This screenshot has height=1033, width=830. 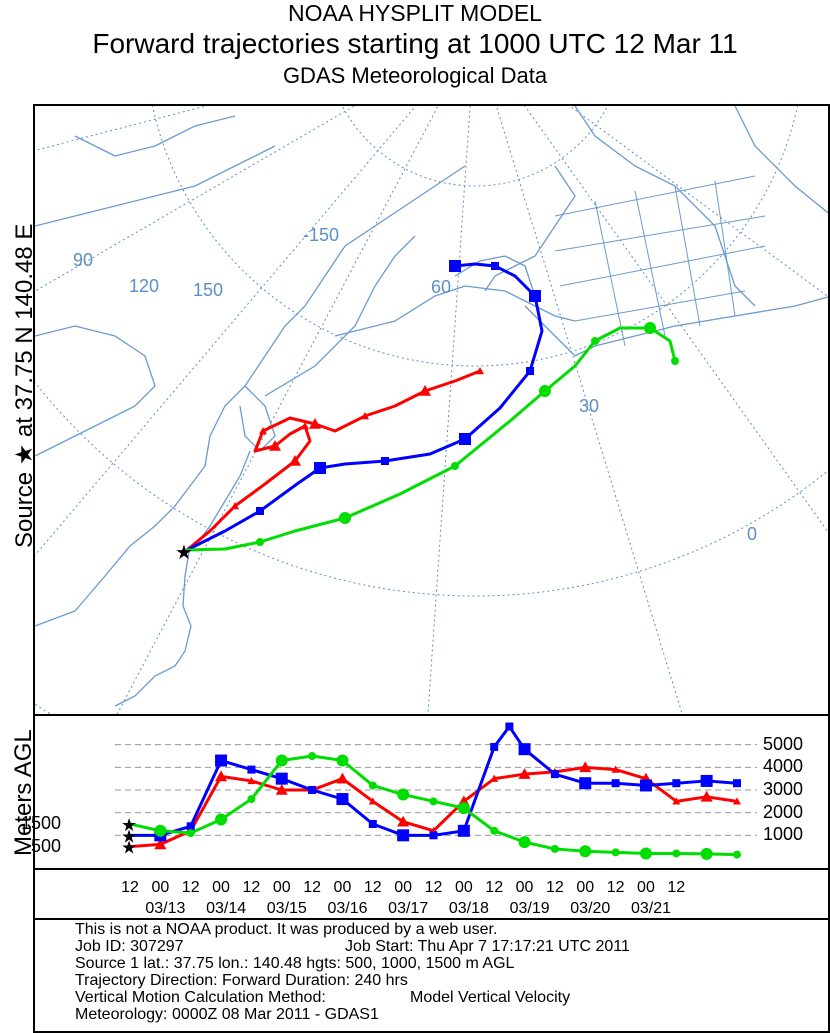 What do you see at coordinates (227, 1014) in the screenshot?
I see `meteorology: Meteorology: 0000Z 08 Mar 2011 - GDAS1` at bounding box center [227, 1014].